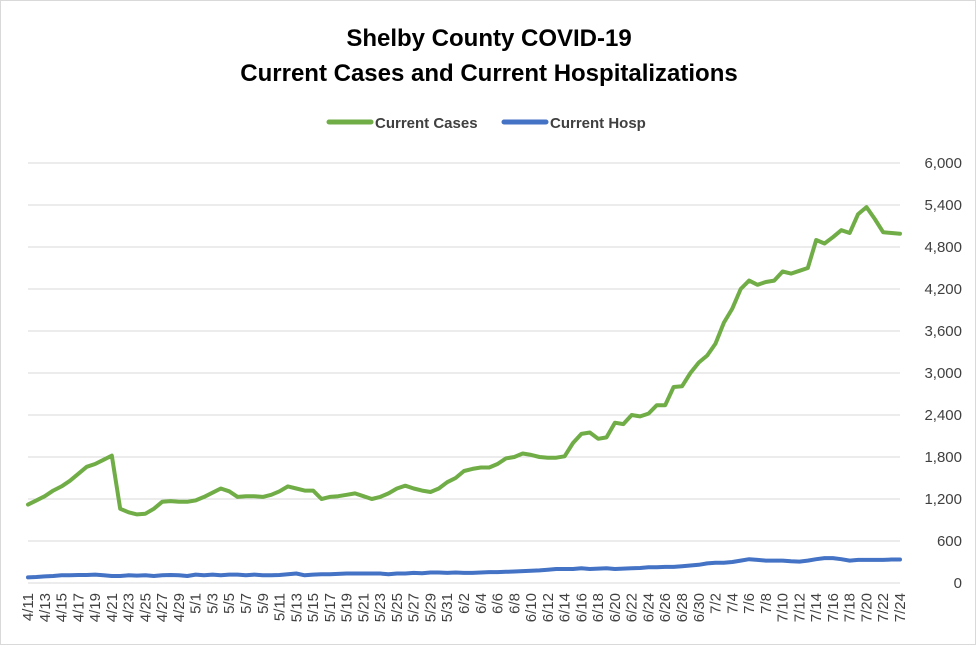  I want to click on x-tick-label: 7/8, so click(766, 603).